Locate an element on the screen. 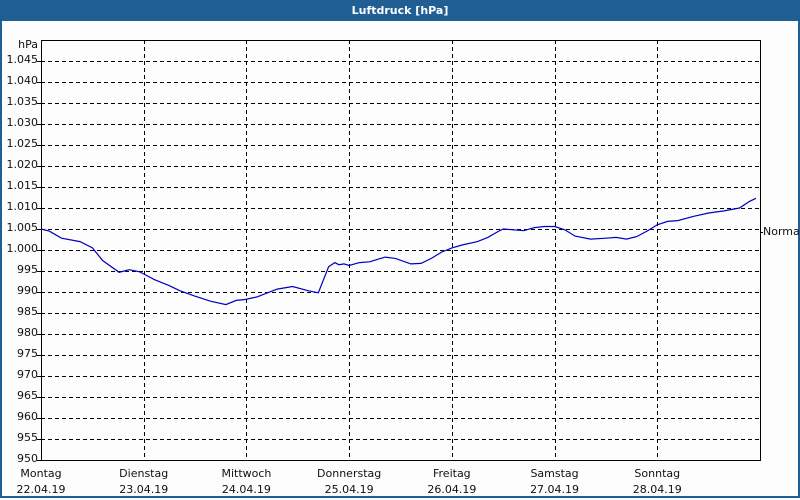 The width and height of the screenshot is (800, 500). y-tick-label: 985 is located at coordinates (27, 311).